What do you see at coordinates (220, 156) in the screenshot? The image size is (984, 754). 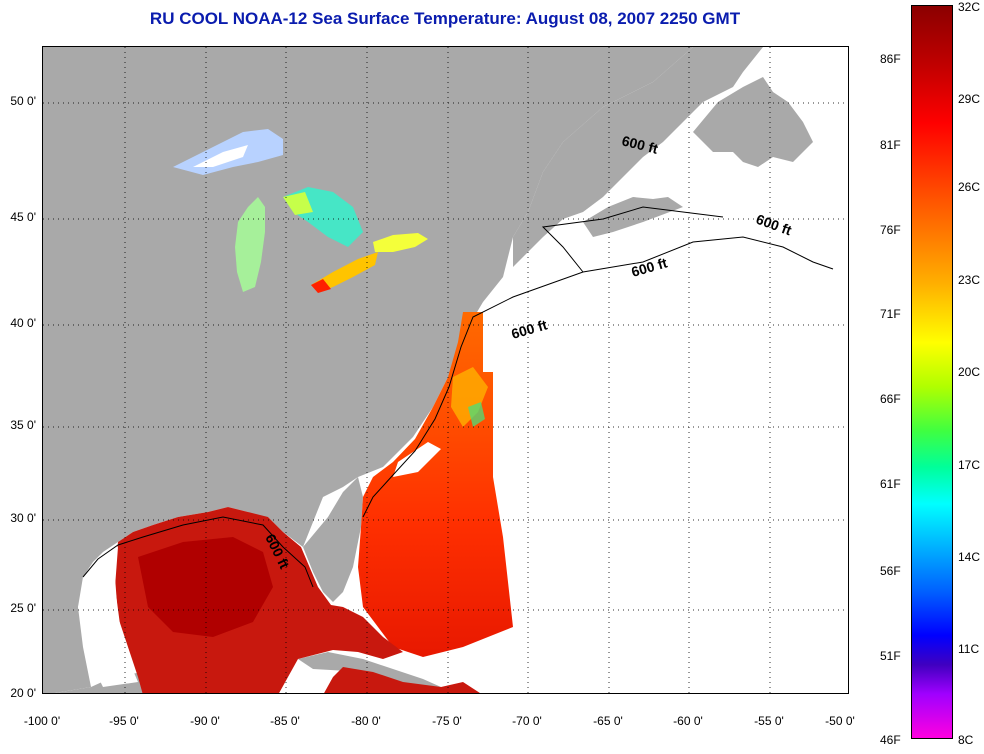 I see `lake-superior-warm` at bounding box center [220, 156].